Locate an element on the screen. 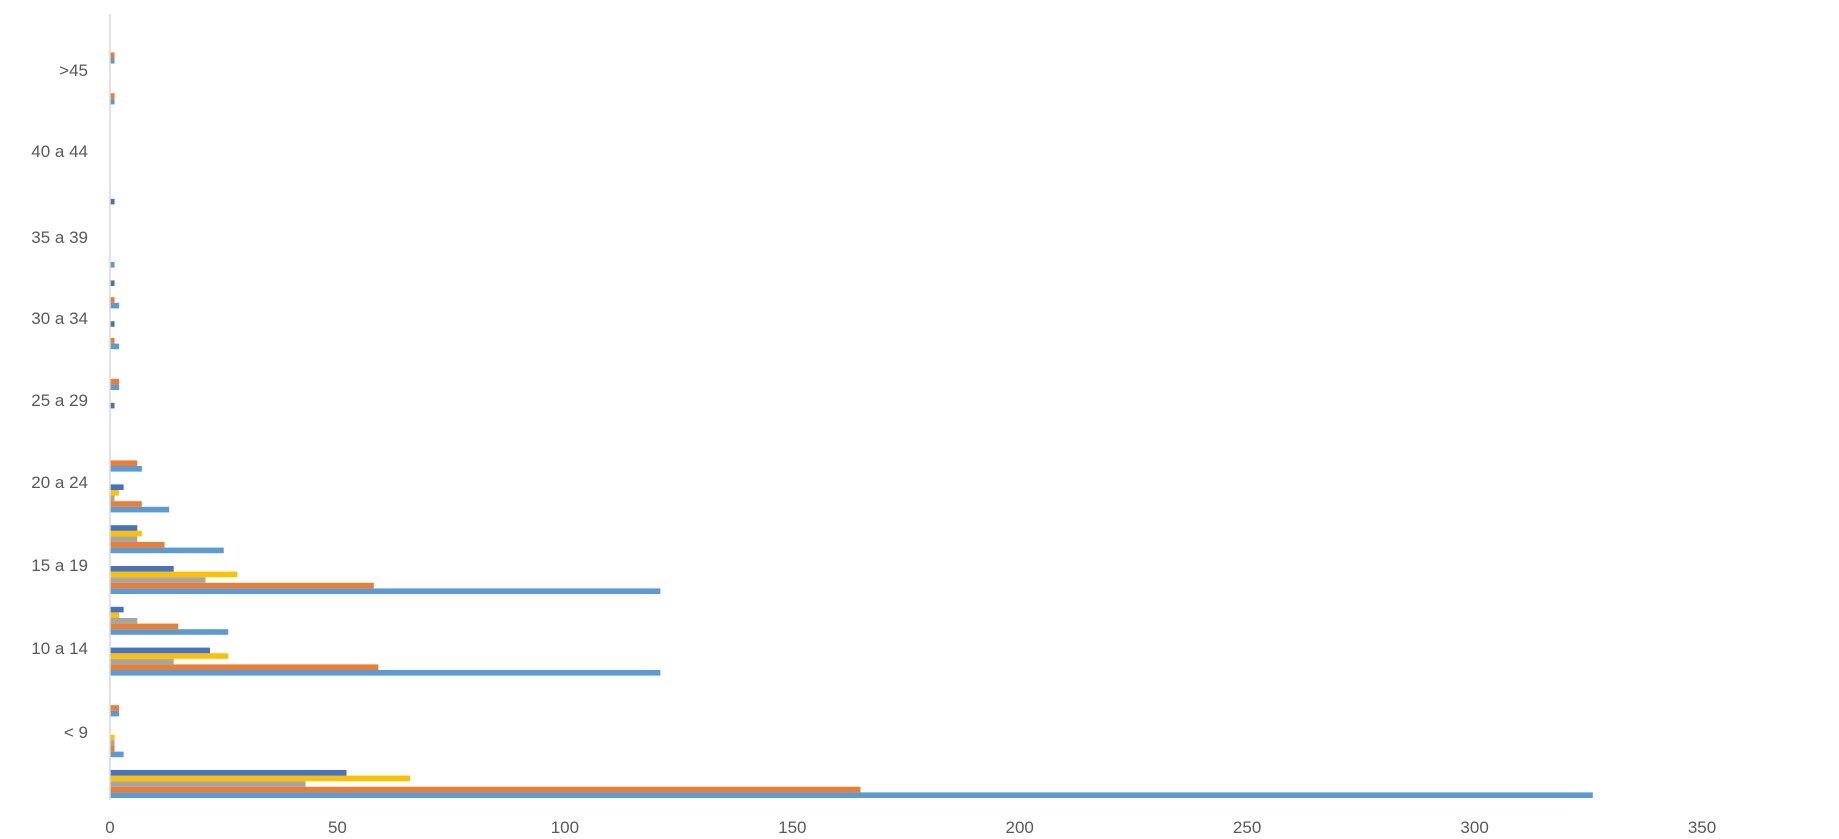 This screenshot has width=1839, height=839. x-tick-label: 150 is located at coordinates (792, 827).